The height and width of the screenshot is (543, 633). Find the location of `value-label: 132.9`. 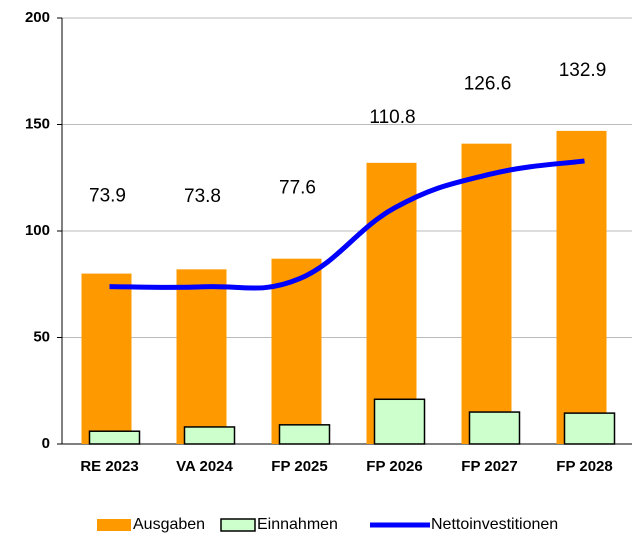

value-label: 132.9 is located at coordinates (583, 70).